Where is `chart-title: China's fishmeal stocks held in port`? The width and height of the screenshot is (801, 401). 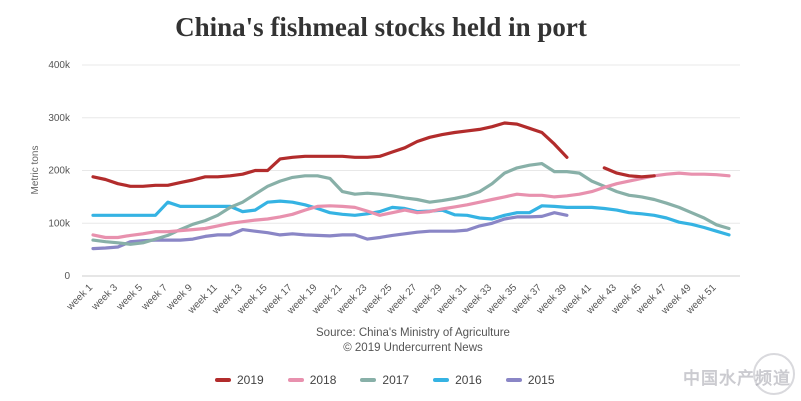
chart-title: China's fishmeal stocks held in port is located at coordinates (381, 27).